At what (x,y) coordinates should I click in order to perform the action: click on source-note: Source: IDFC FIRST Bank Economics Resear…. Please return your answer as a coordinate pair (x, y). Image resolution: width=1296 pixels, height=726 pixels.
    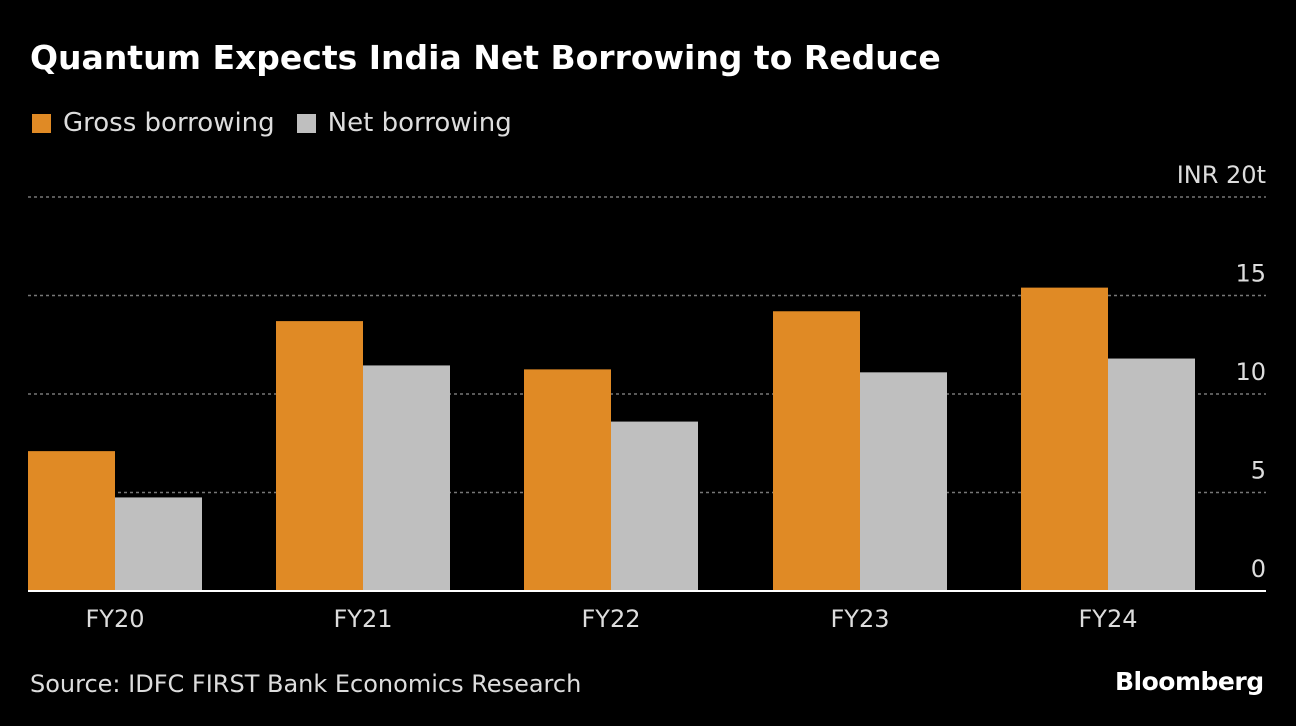
    Looking at the image, I should click on (306, 684).